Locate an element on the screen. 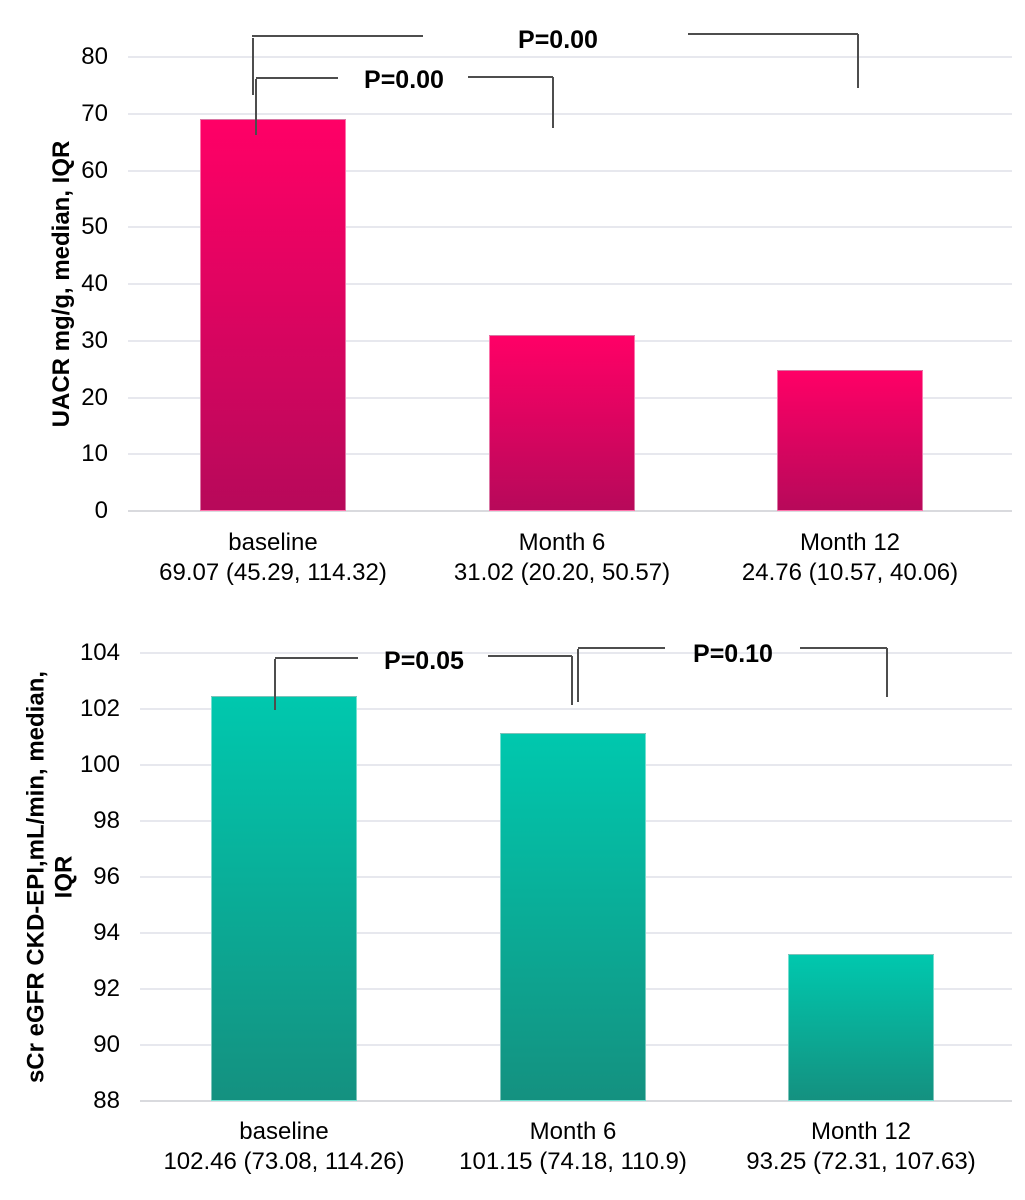 Image resolution: width=1025 pixels, height=1200 pixels. y-tick-label: 70 is located at coordinates (94, 113).